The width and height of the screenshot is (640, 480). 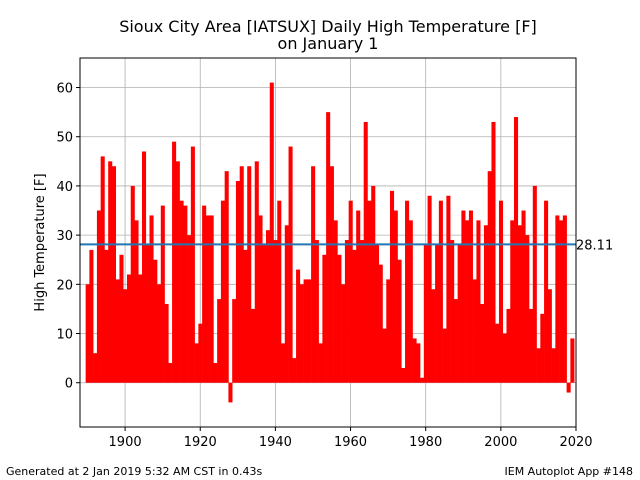 I want to click on bar-1964, so click(x=365, y=252).